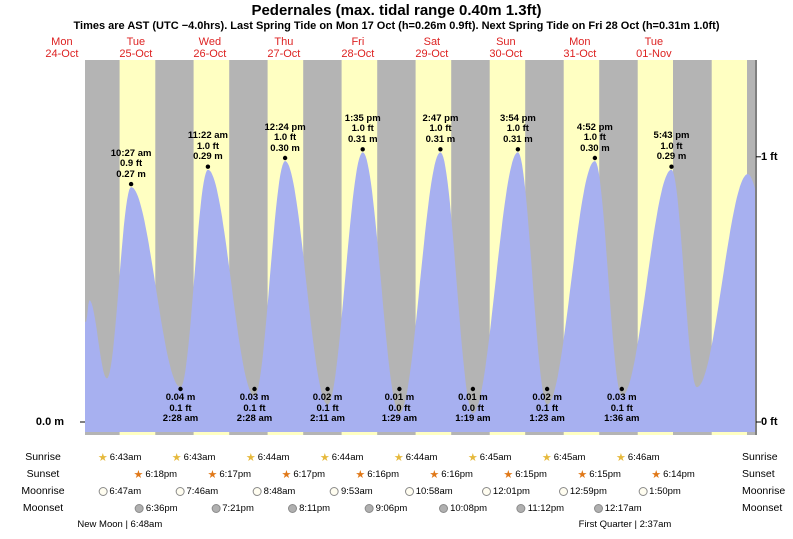 The image size is (793, 539). What do you see at coordinates (284, 54) in the screenshot?
I see `day-label-line: 27-Oct` at bounding box center [284, 54].